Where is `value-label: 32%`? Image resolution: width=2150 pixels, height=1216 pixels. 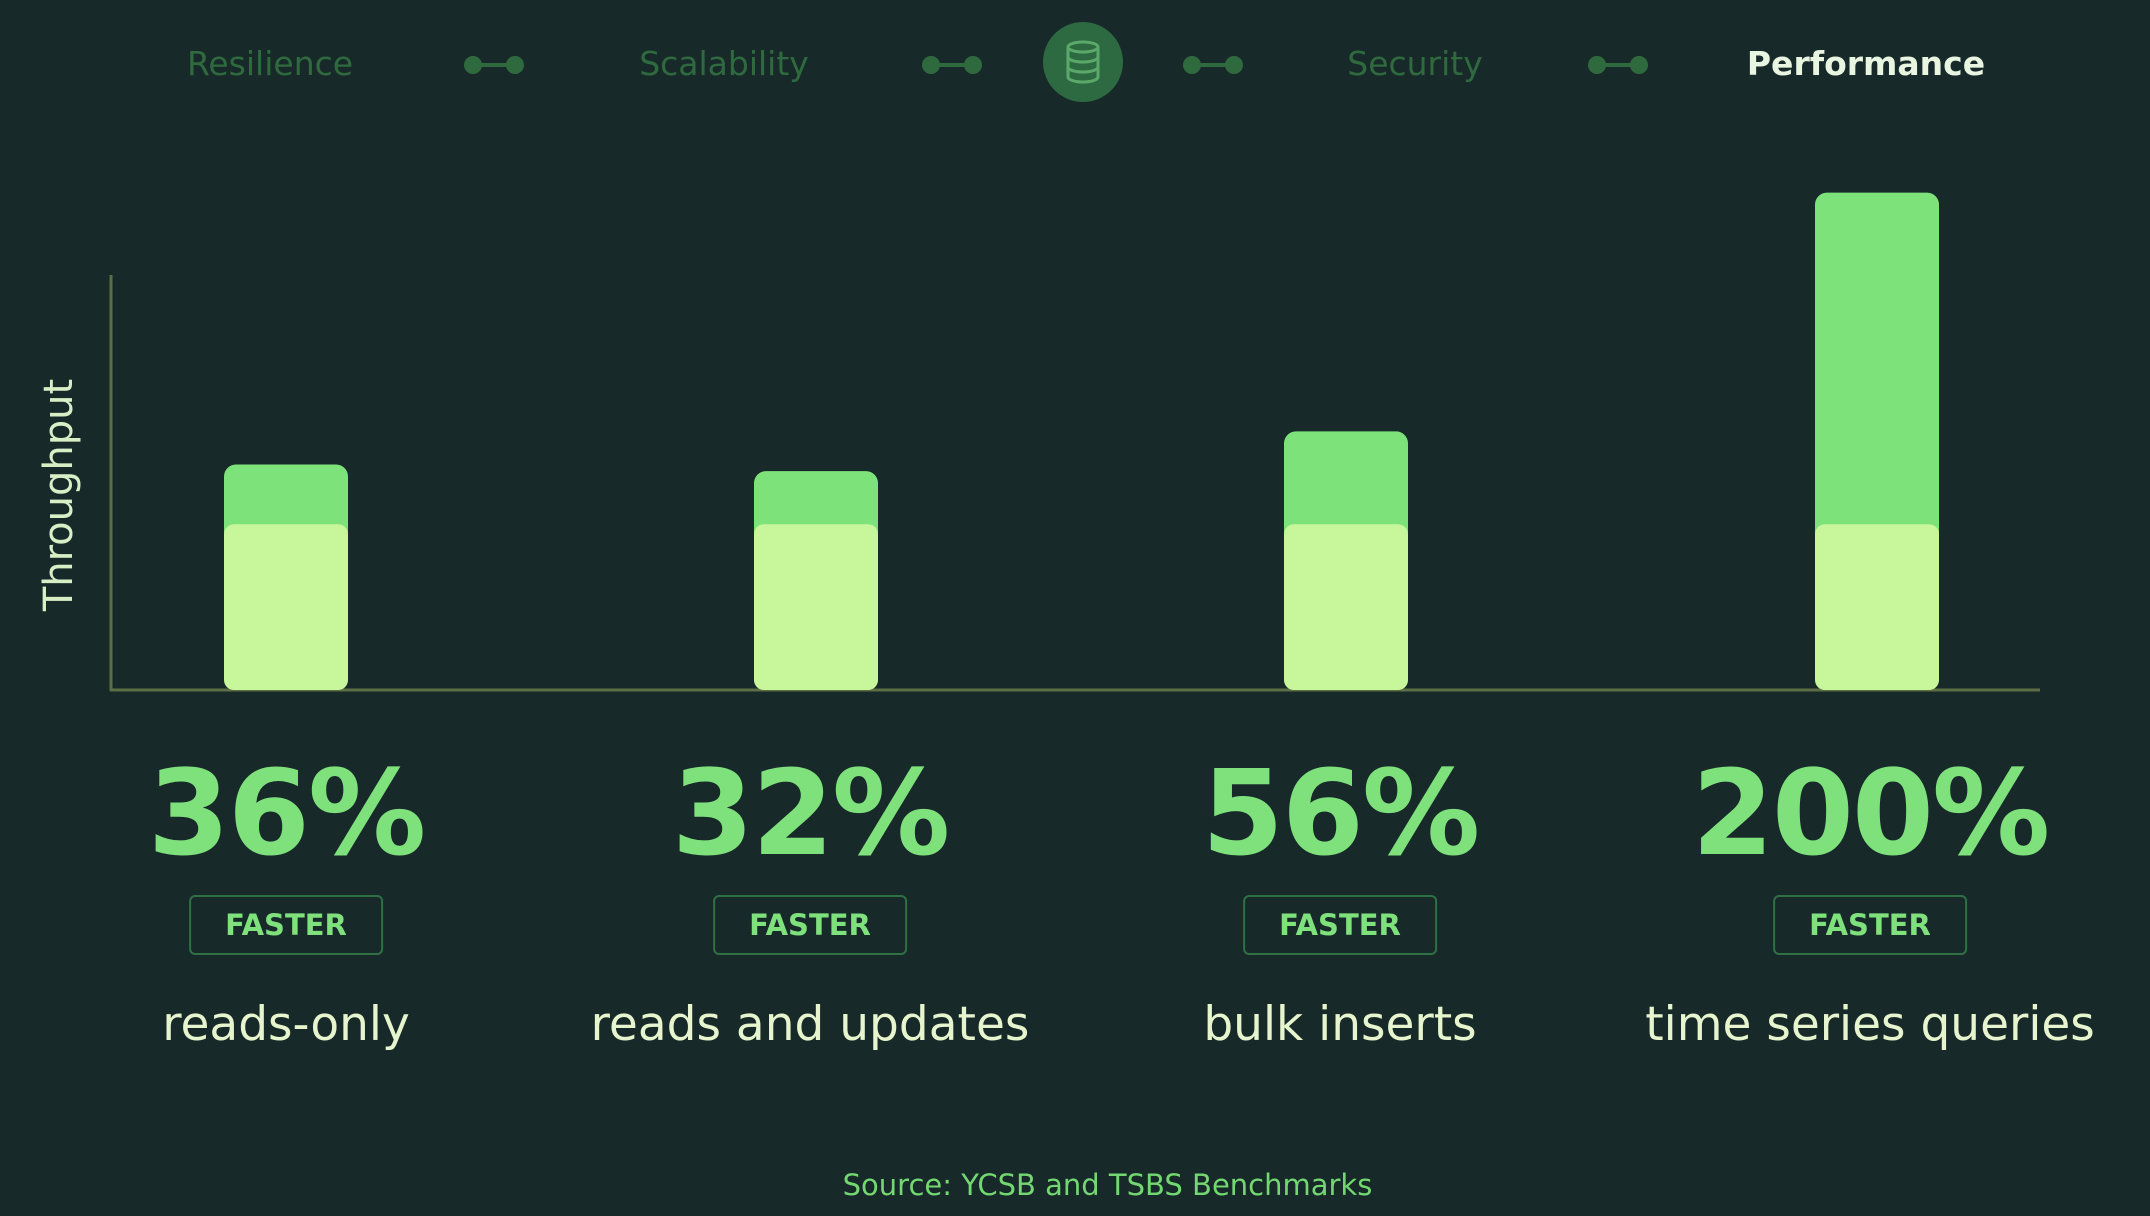
value-label: 32% is located at coordinates (810, 813).